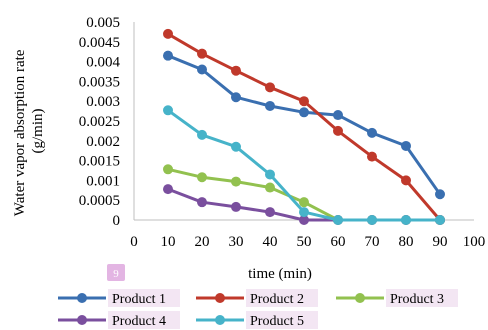 Image resolution: width=488 pixels, height=330 pixels. I want to click on legend-label: Product 3, so click(417, 299).